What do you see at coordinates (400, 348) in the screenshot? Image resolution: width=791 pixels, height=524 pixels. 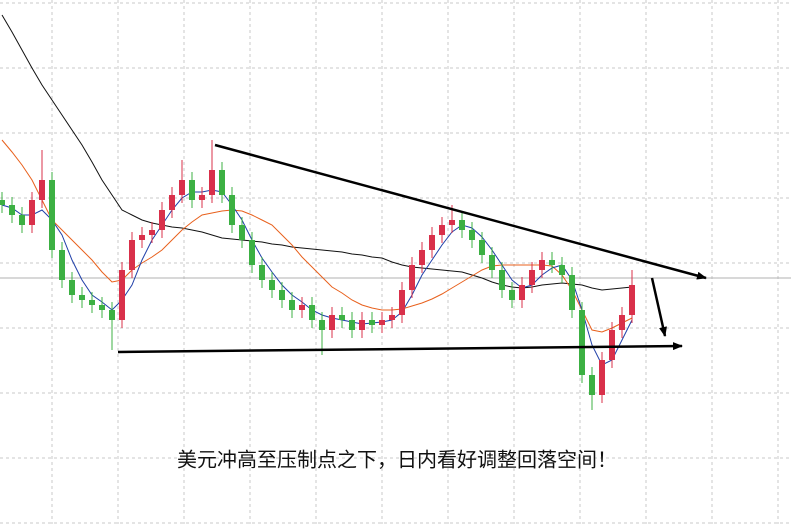 I see `support-line` at bounding box center [400, 348].